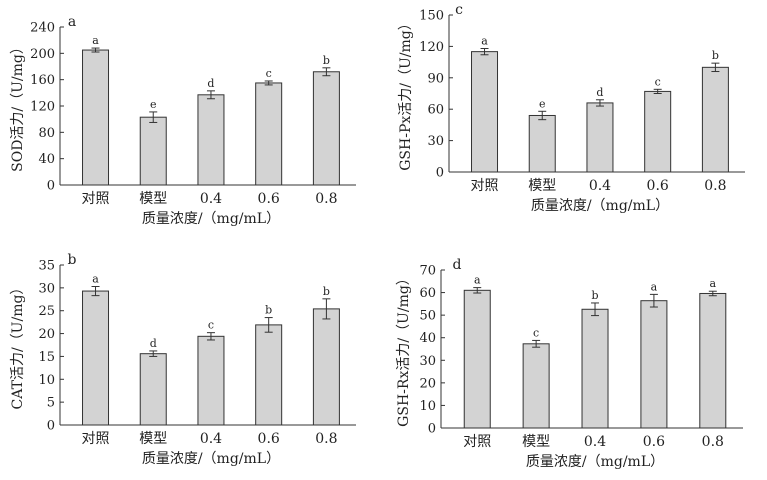 The height and width of the screenshot is (480, 767). Describe the element at coordinates (427, 271) in the screenshot. I see `y-tick-label: 70` at that location.